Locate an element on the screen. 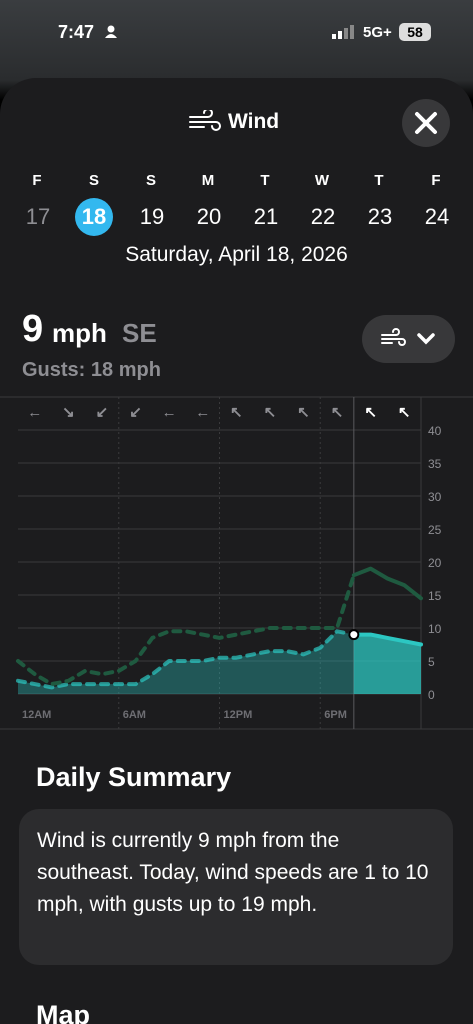  x-tick-label: 12AM is located at coordinates (36, 715).